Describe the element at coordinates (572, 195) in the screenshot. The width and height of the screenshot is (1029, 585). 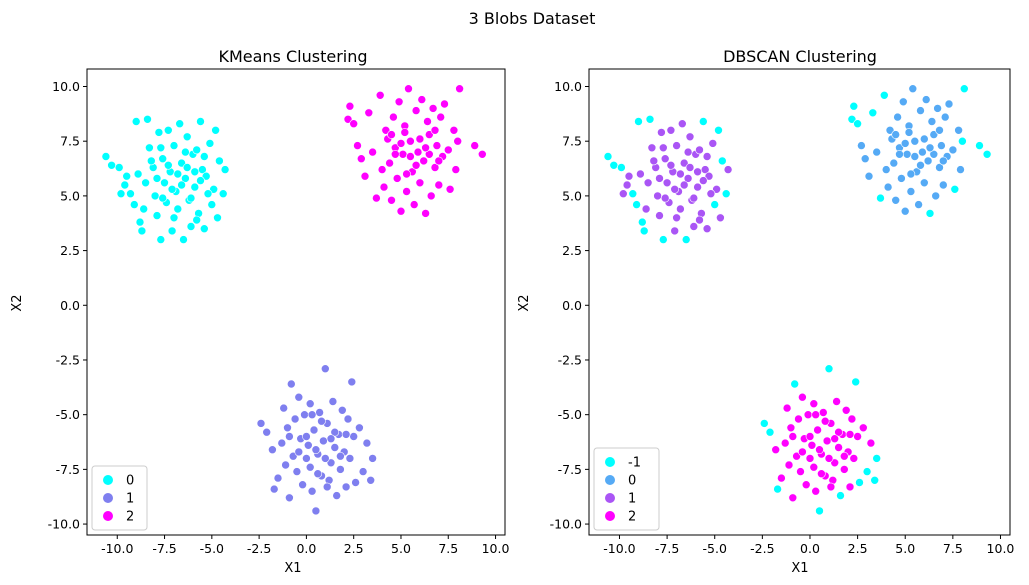
I see `y-tick-label: 5.0` at that location.